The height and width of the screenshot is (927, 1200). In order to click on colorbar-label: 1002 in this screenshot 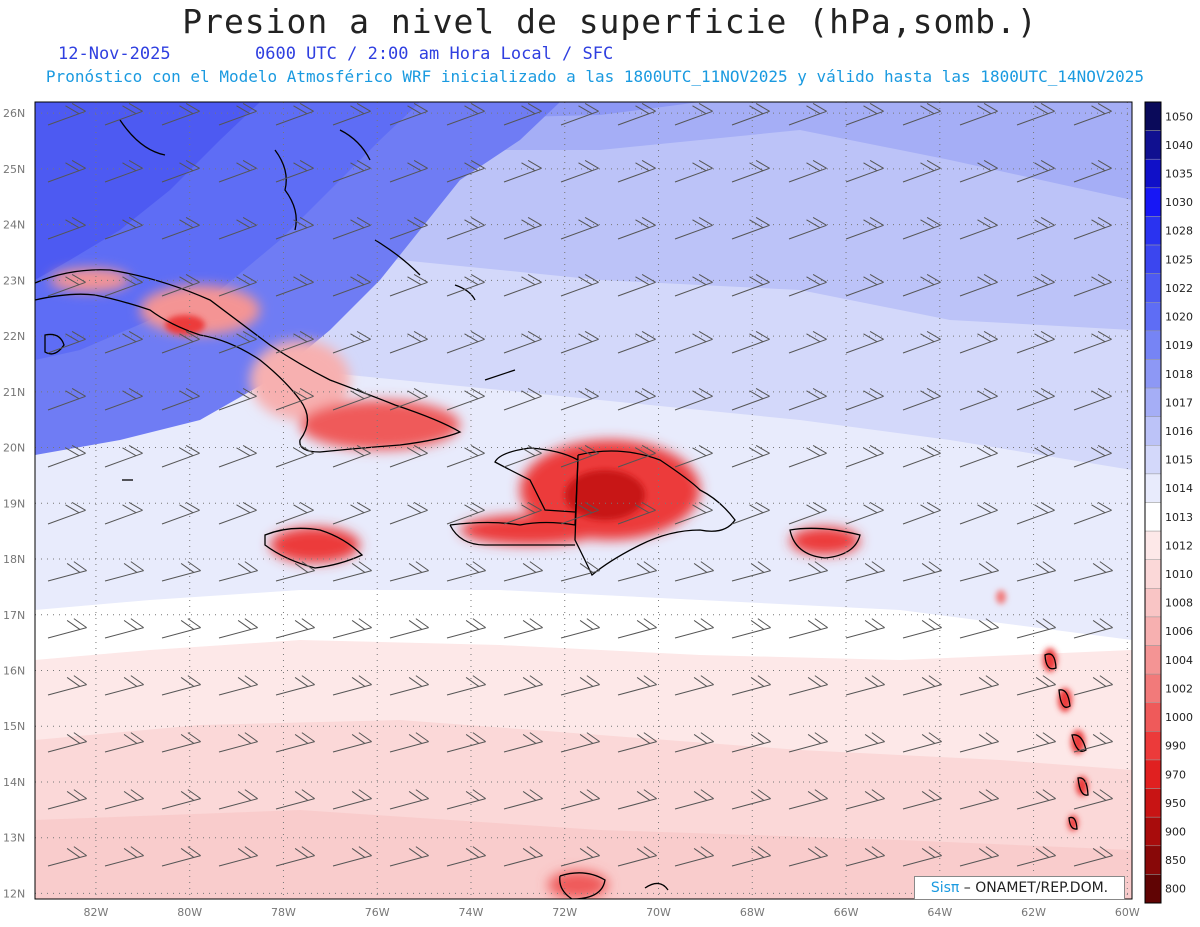, I will do `click(1179, 688)`.